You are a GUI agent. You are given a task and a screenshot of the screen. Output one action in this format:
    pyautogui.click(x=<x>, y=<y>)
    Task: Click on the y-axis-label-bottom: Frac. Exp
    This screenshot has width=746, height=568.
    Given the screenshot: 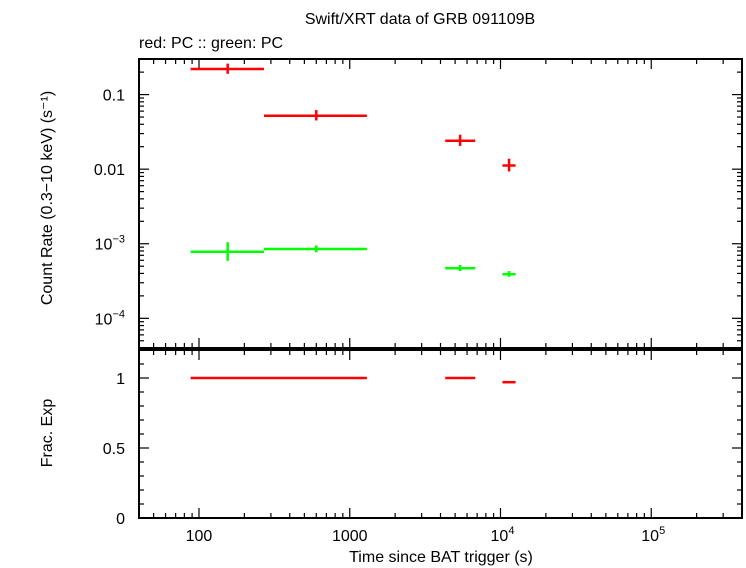 What is the action you would take?
    pyautogui.click(x=47, y=433)
    